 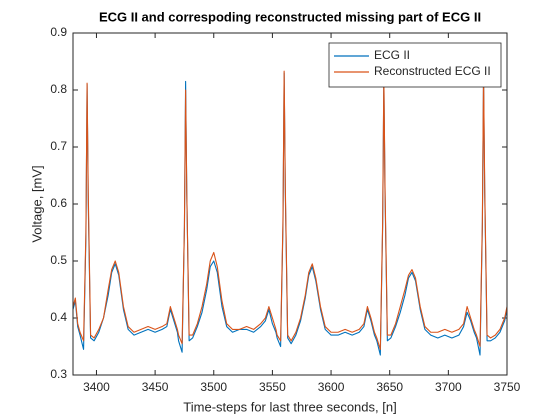 What do you see at coordinates (58, 203) in the screenshot?
I see `y-tick-label: 0.6` at bounding box center [58, 203].